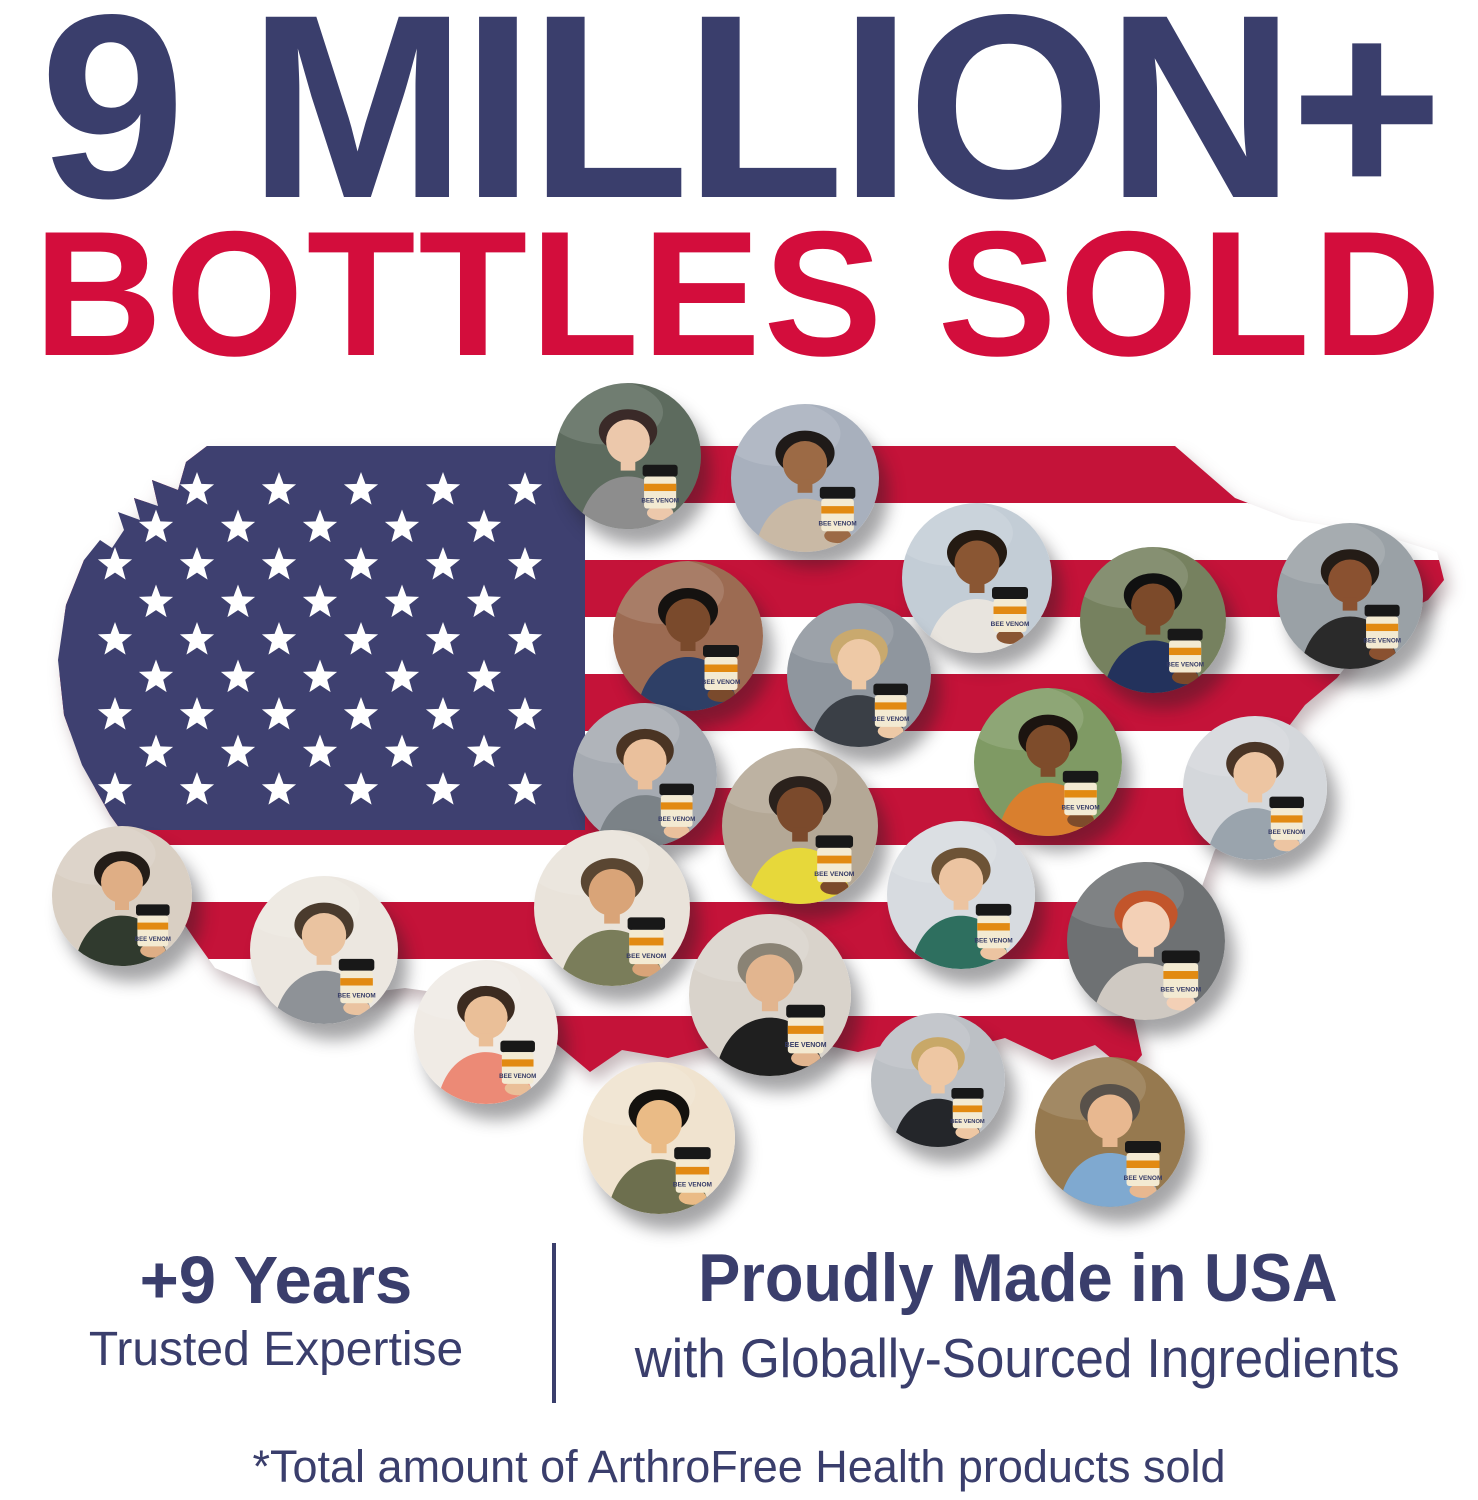 This screenshot has width=1478, height=1500. Describe the element at coordinates (1017, 1278) in the screenshot. I see `made-in-usa-title: Proudly Made in USA` at that location.